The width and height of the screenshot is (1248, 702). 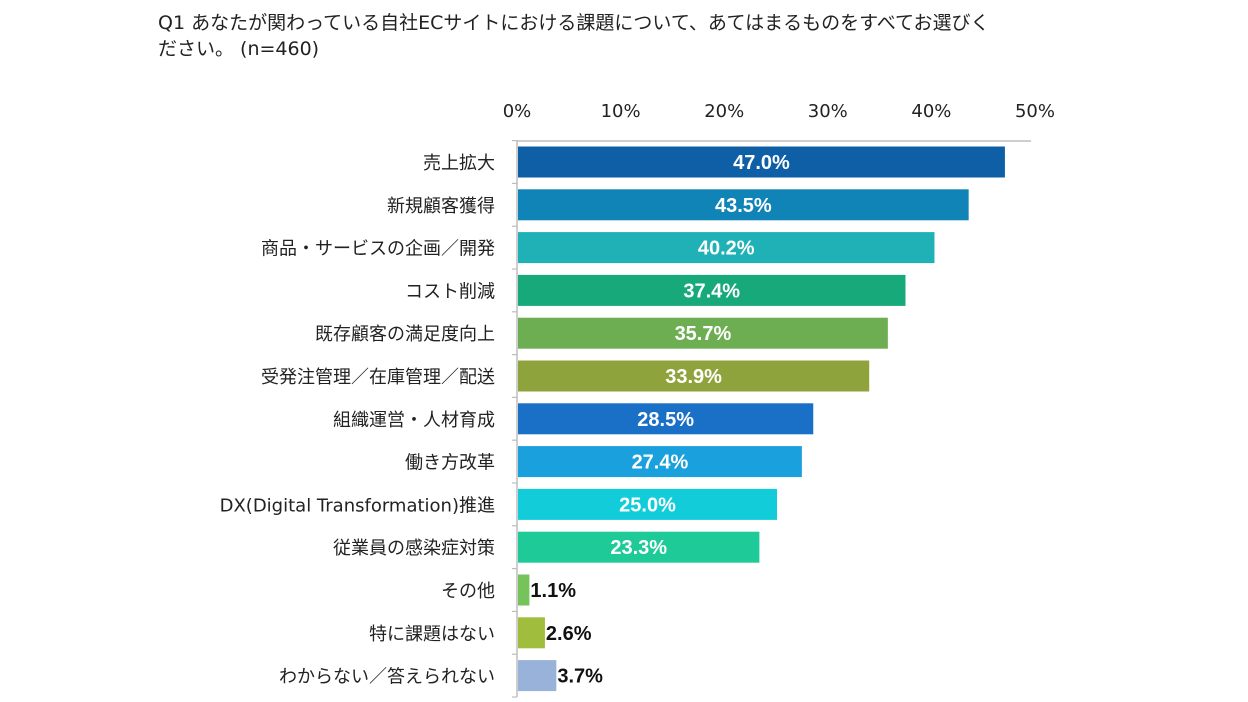 I want to click on data-label: 35.7%, so click(x=703, y=334).